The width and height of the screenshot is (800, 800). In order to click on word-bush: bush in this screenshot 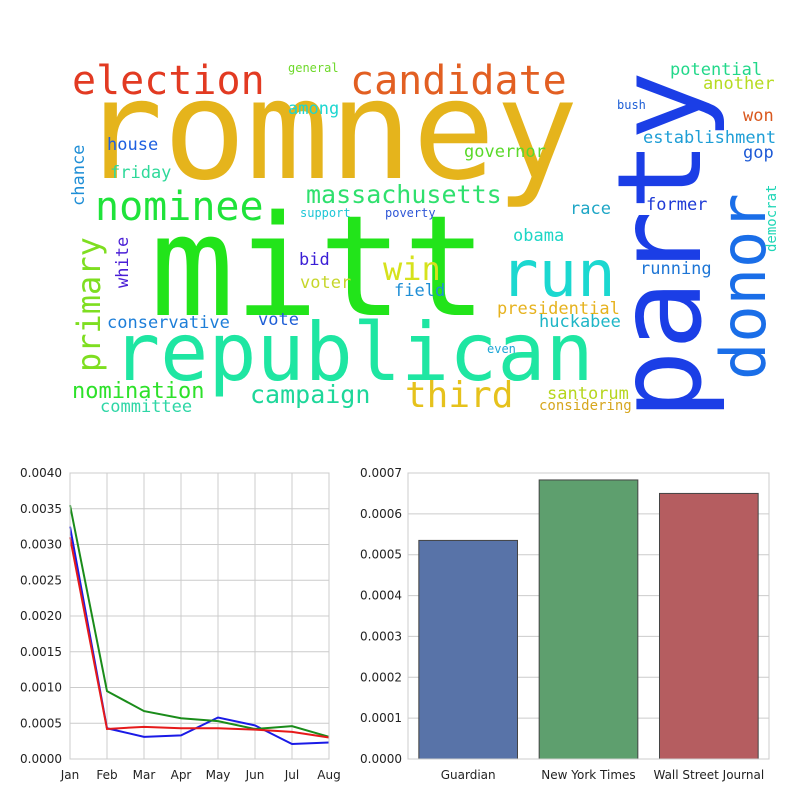, I will do `click(631, 105)`.